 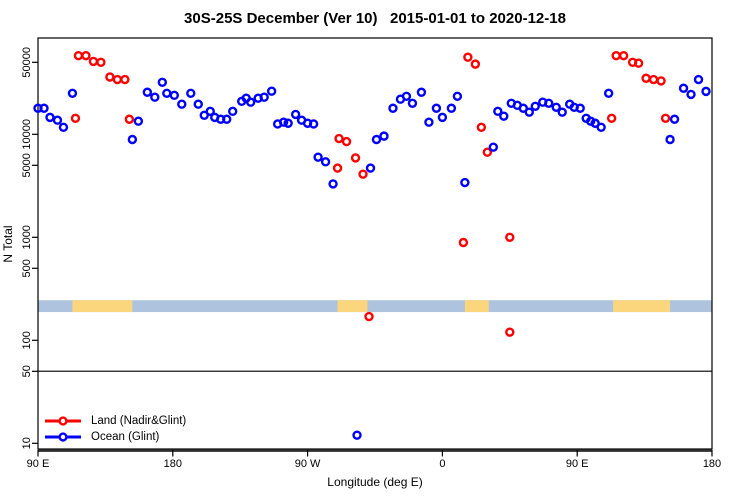 I want to click on legend-label-land: Land (Nadir&Glint), so click(x=139, y=421).